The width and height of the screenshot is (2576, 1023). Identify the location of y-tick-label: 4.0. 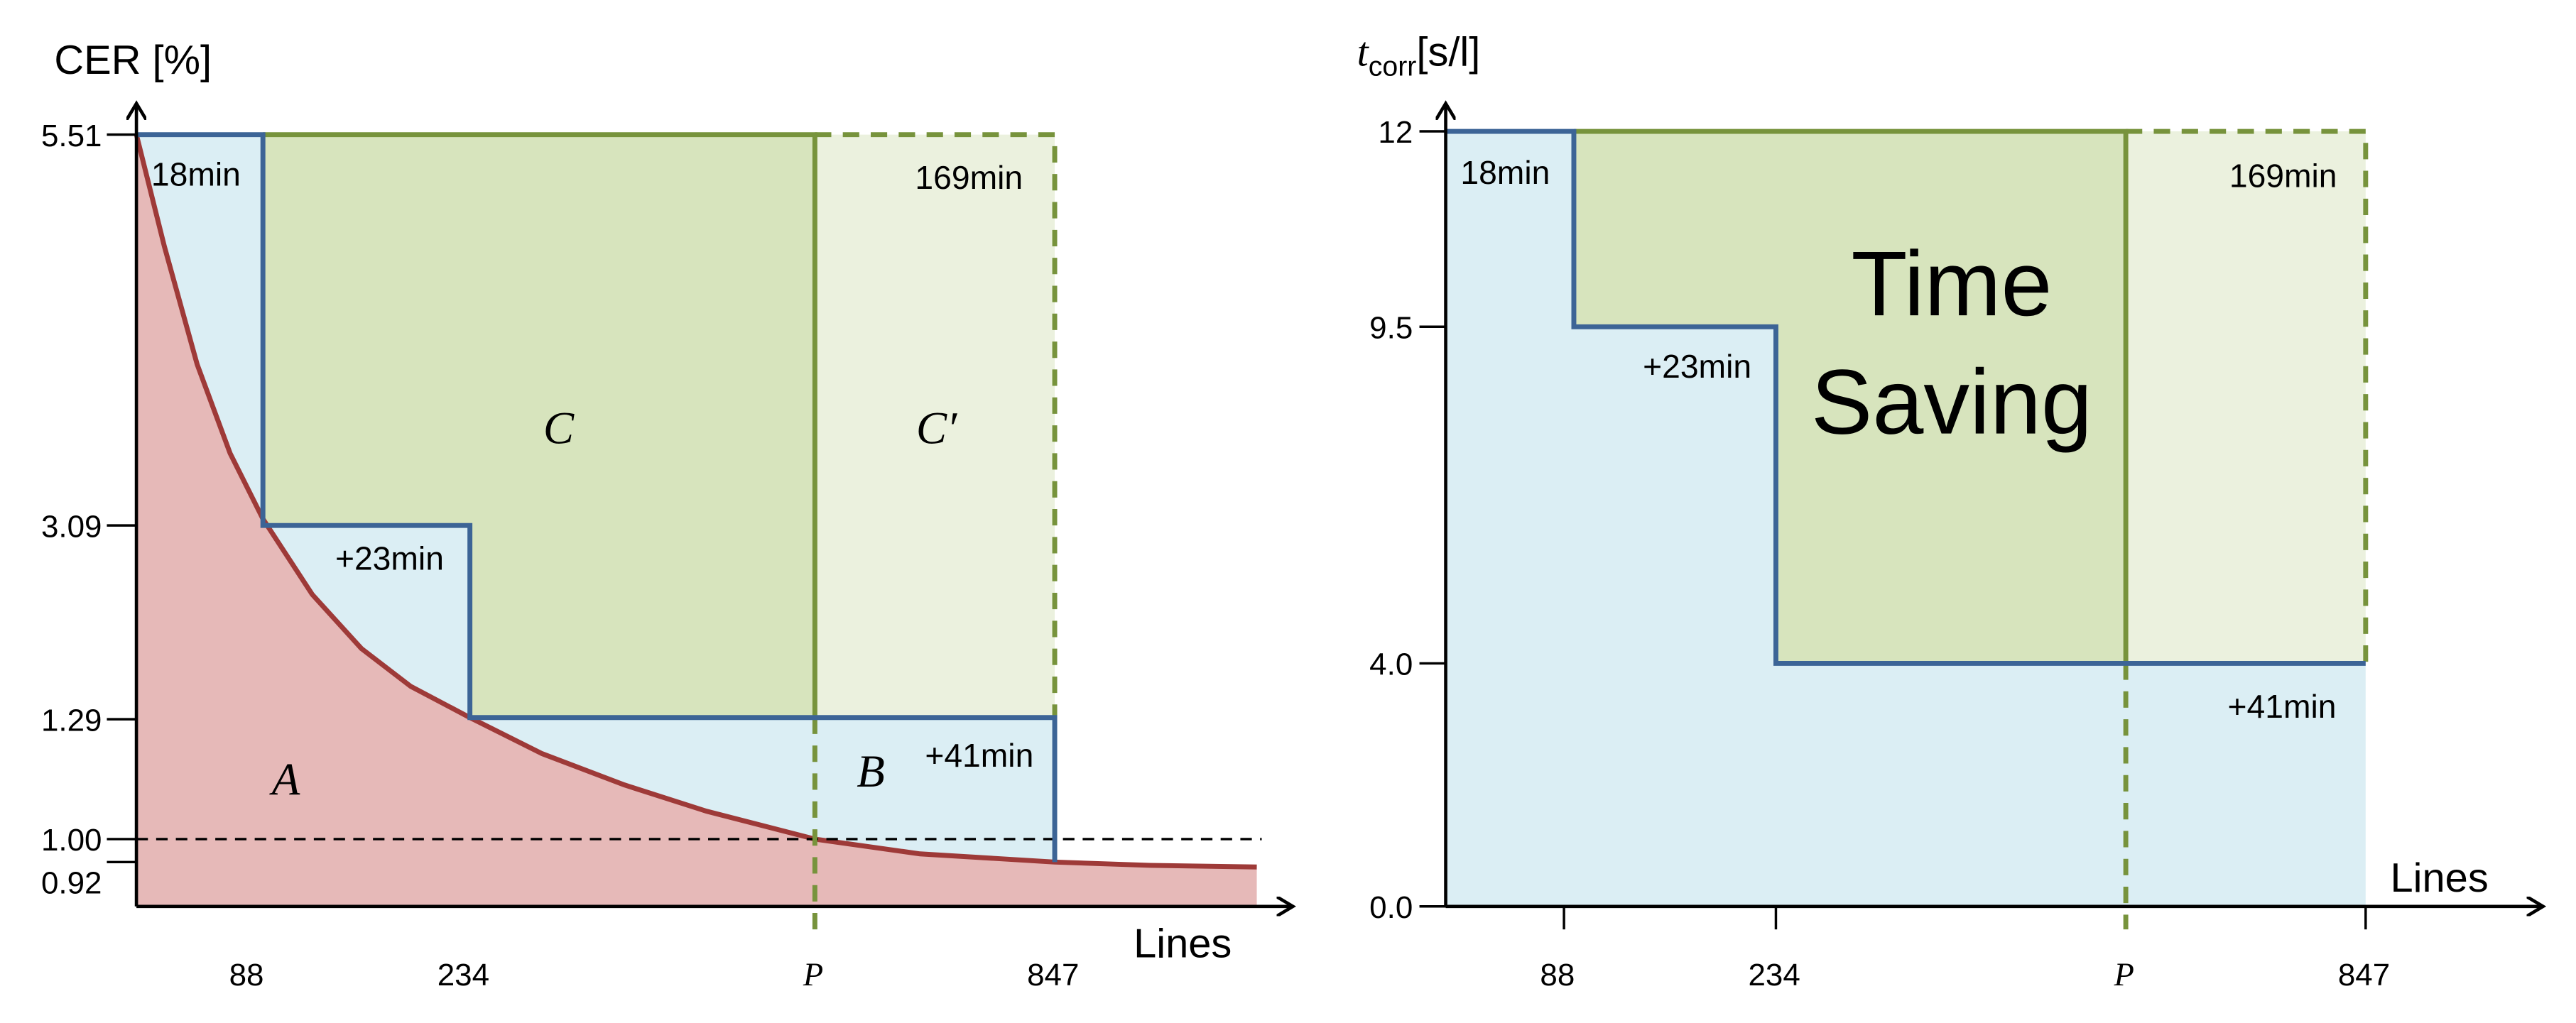
(1391, 664).